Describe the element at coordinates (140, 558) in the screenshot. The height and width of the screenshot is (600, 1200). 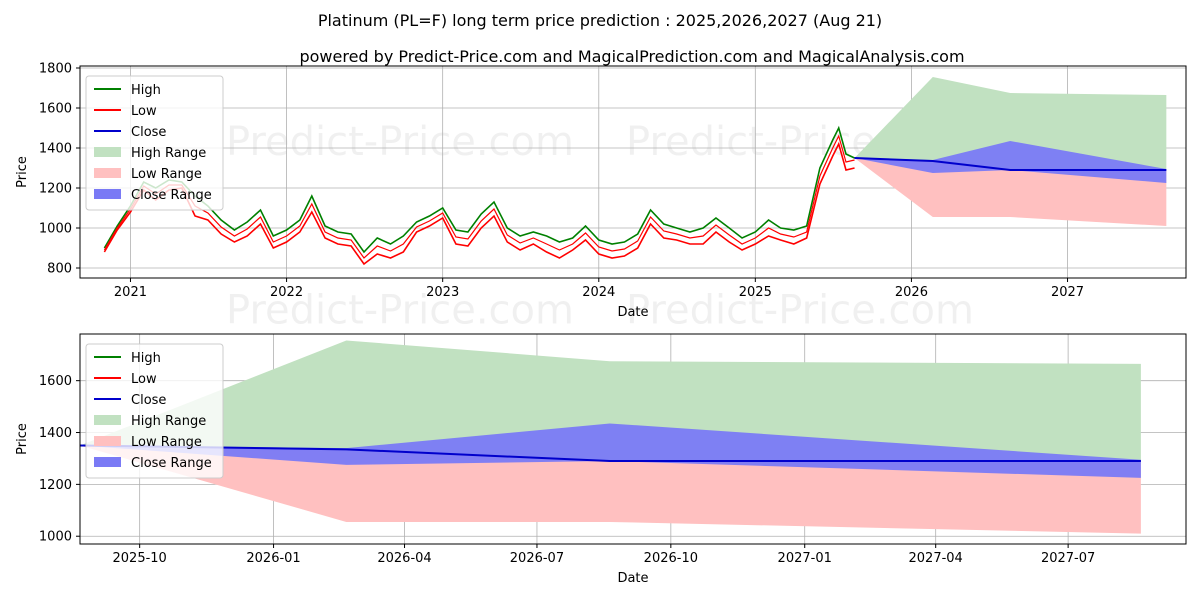
I see `x-tick-label: 2025-10` at that location.